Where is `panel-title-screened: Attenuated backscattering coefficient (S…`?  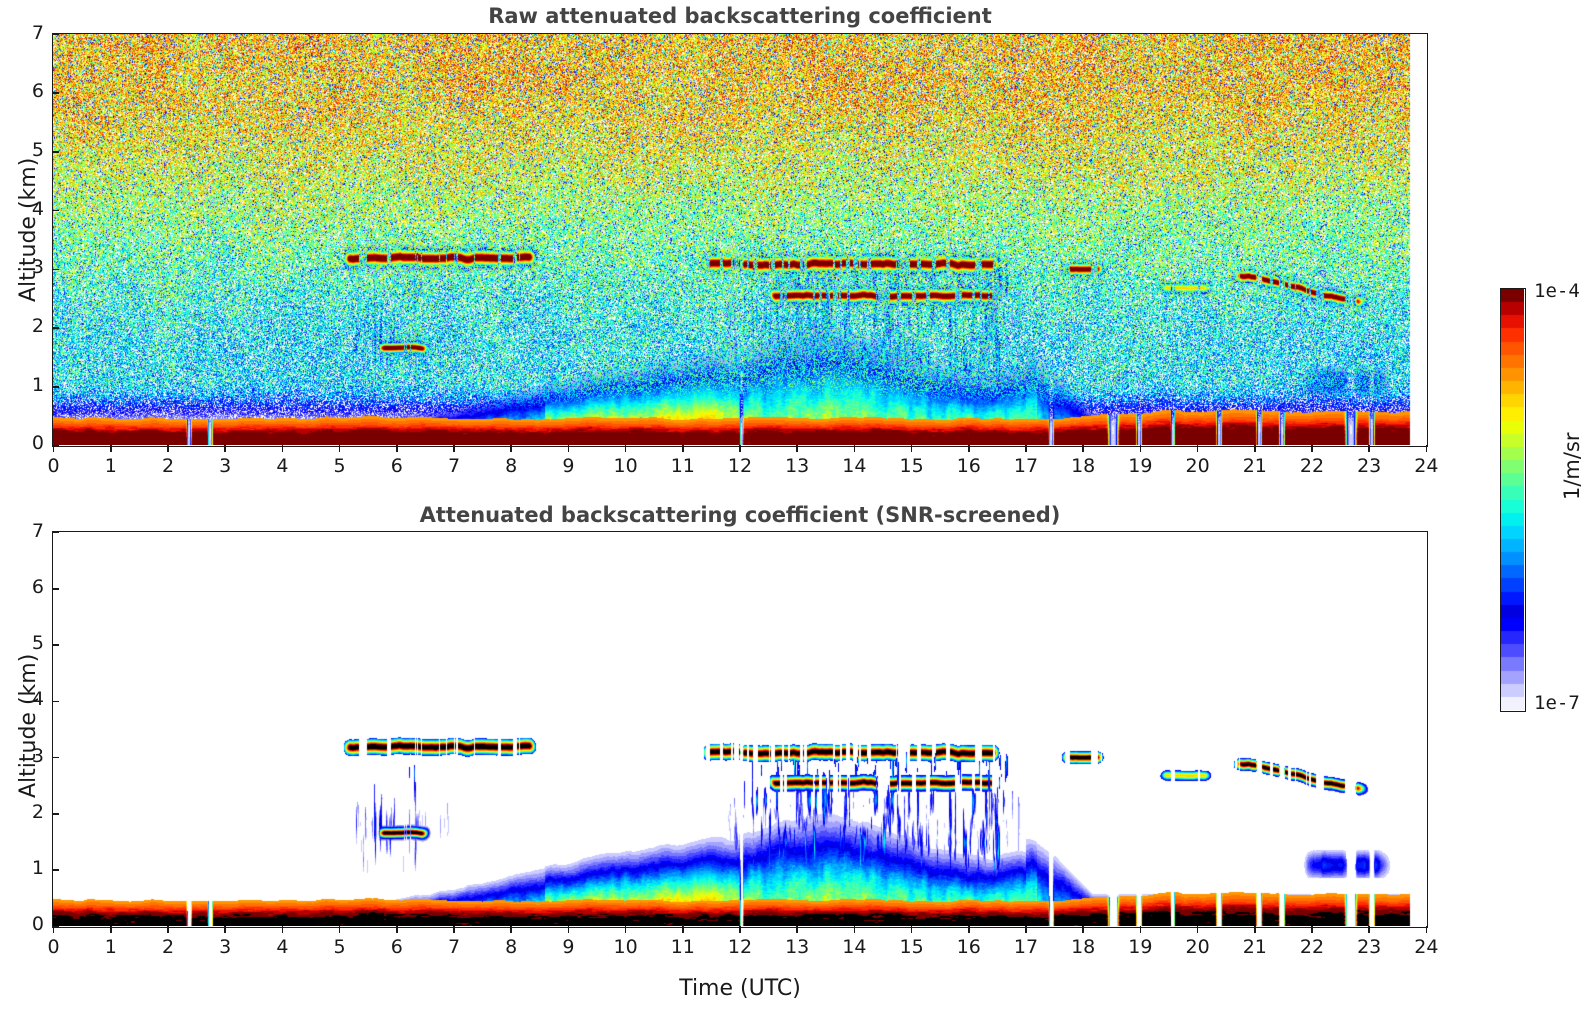
panel-title-screened: Attenuated backscattering coefficient (S… is located at coordinates (740, 515).